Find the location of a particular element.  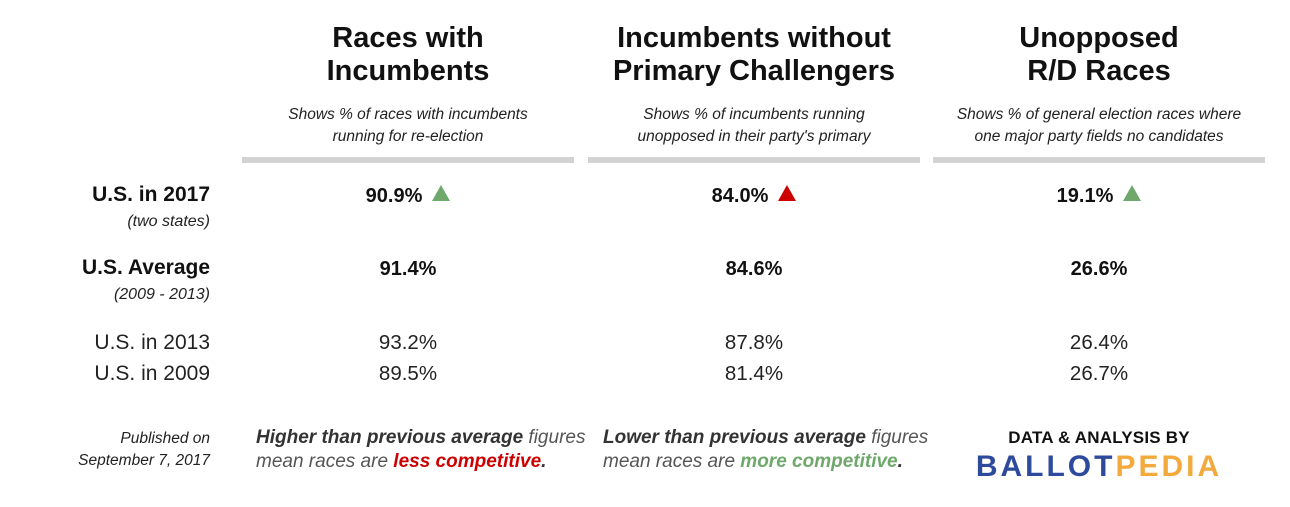

credit-block: DATA & ANALYSIS BY BALLOTPEDIA is located at coordinates (1099, 456).